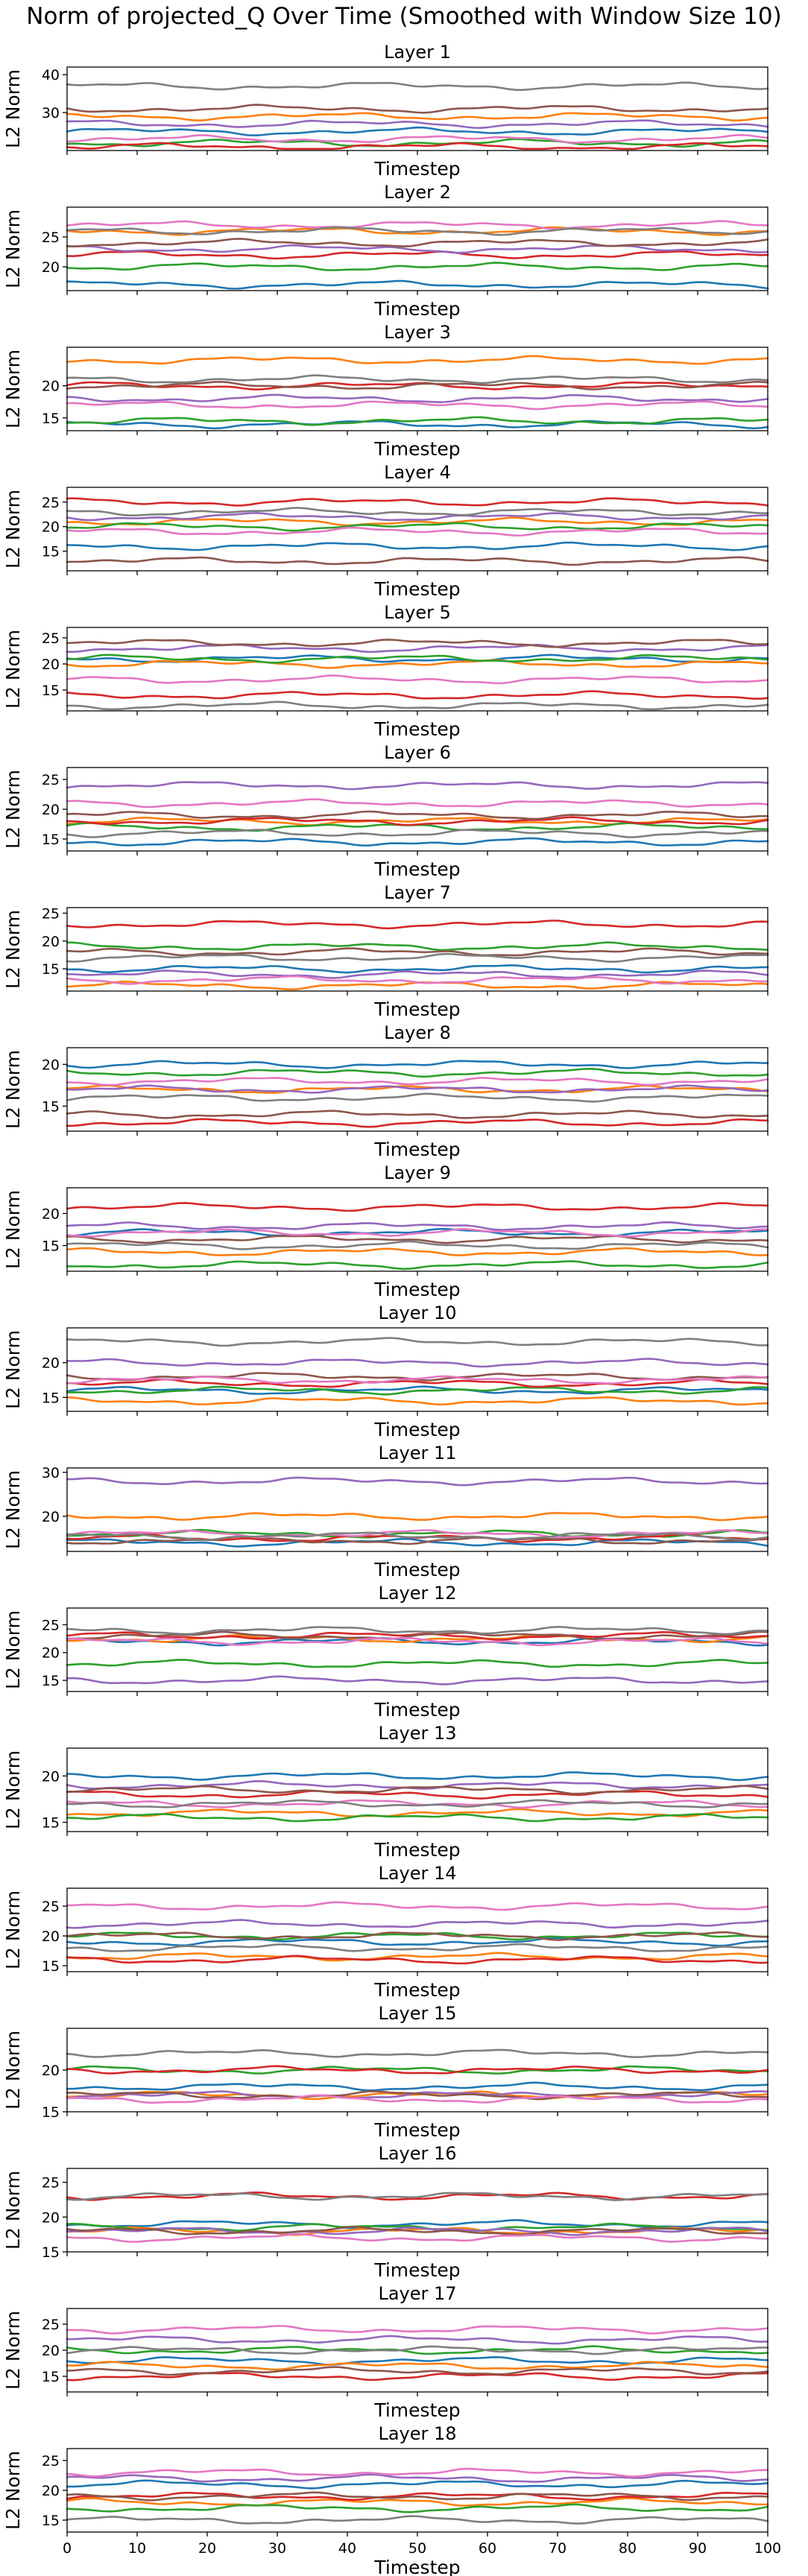 The width and height of the screenshot is (808, 2576). What do you see at coordinates (417, 2293) in the screenshot?
I see `panel-title: Layer 17` at bounding box center [417, 2293].